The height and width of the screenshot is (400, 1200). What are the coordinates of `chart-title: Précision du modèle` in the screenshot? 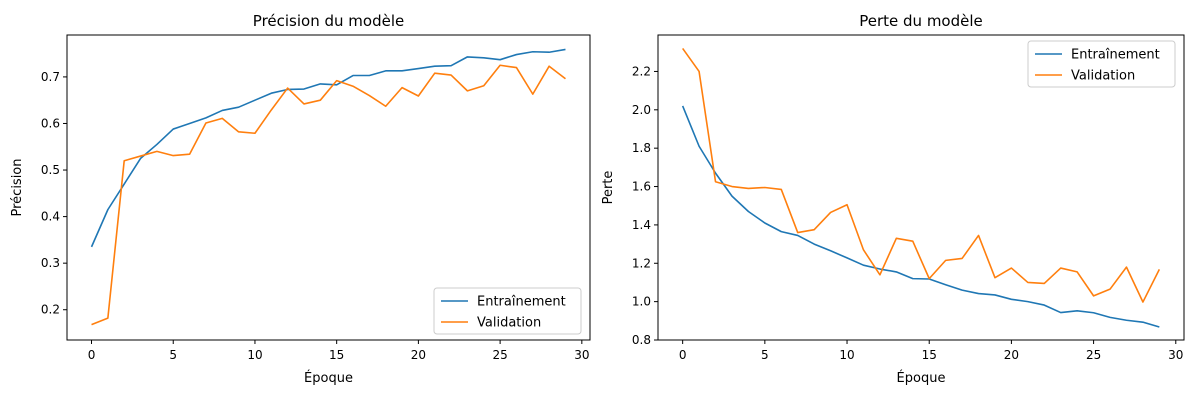 It's located at (328, 21).